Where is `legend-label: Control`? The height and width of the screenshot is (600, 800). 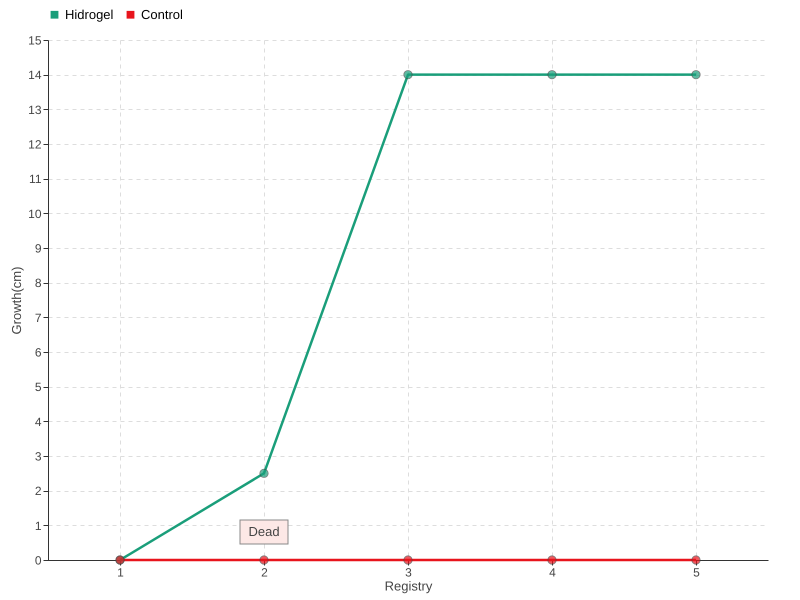
legend-label: Control is located at coordinates (162, 14).